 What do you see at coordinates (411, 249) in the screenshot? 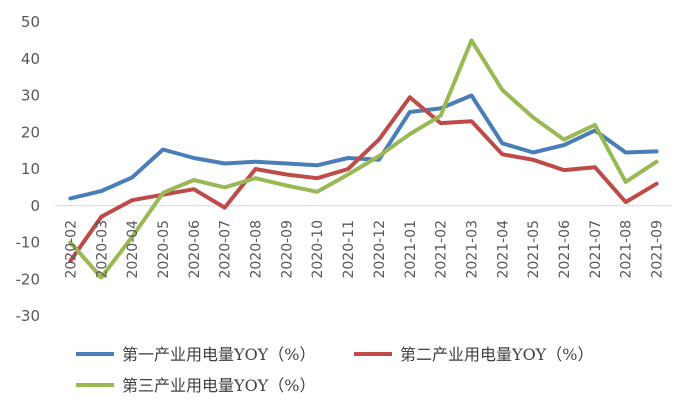
I see `x-tick-label: 2021-01` at bounding box center [411, 249].